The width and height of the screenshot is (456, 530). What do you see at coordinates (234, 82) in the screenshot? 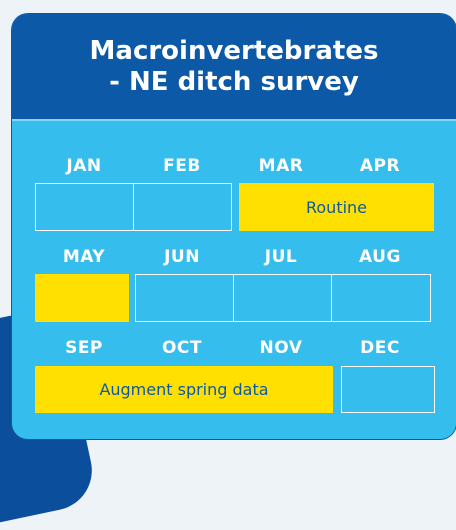
I see `title-line: - NE ditch survey` at bounding box center [234, 82].